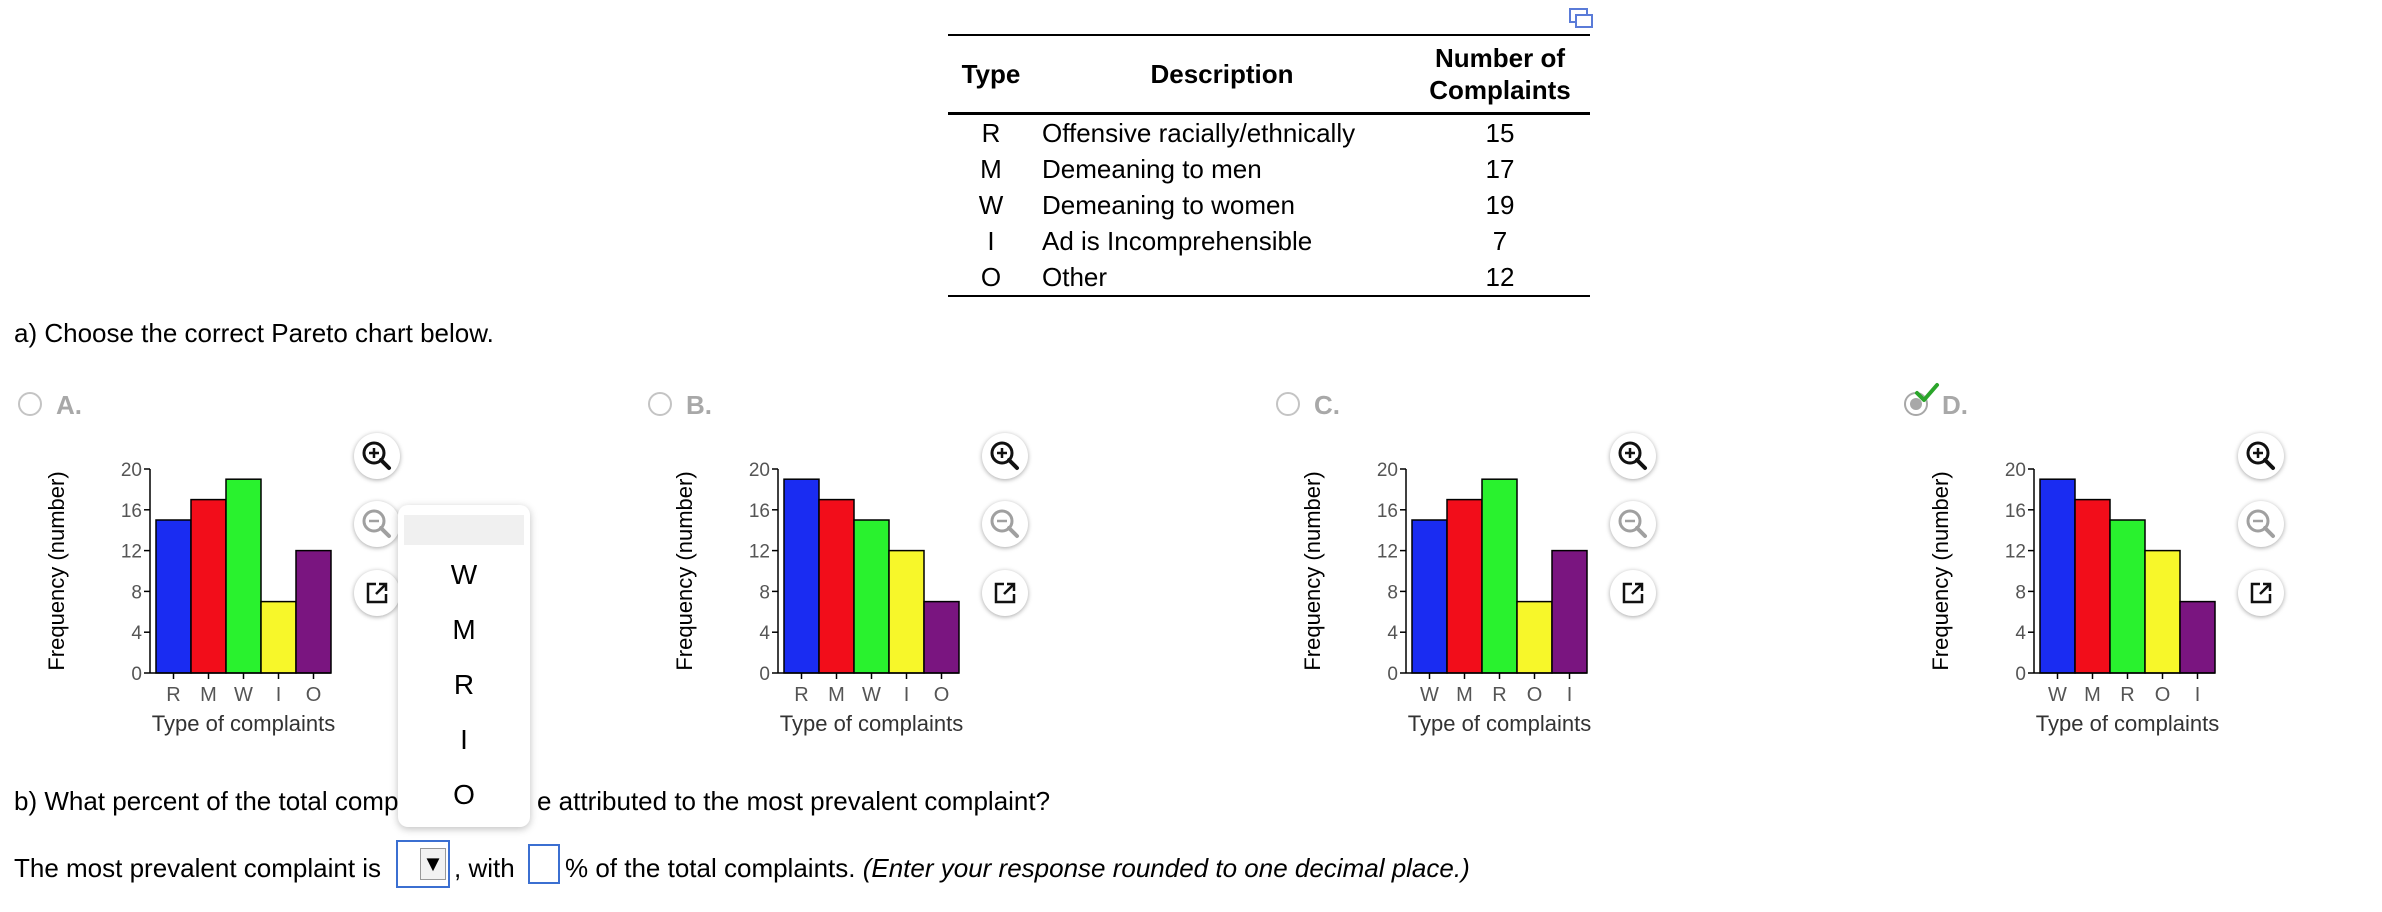 The width and height of the screenshot is (2382, 912). Describe the element at coordinates (1633, 524) in the screenshot. I see `option-c-zoom-out-button` at that location.